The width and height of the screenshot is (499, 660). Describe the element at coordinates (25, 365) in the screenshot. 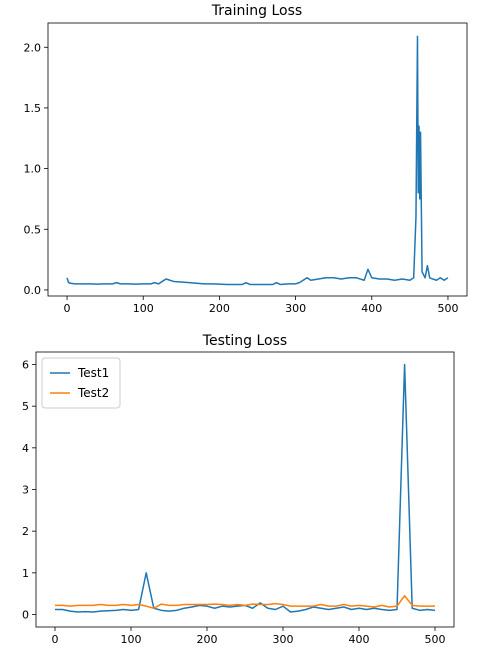

I see `y-tick-label: 6` at that location.